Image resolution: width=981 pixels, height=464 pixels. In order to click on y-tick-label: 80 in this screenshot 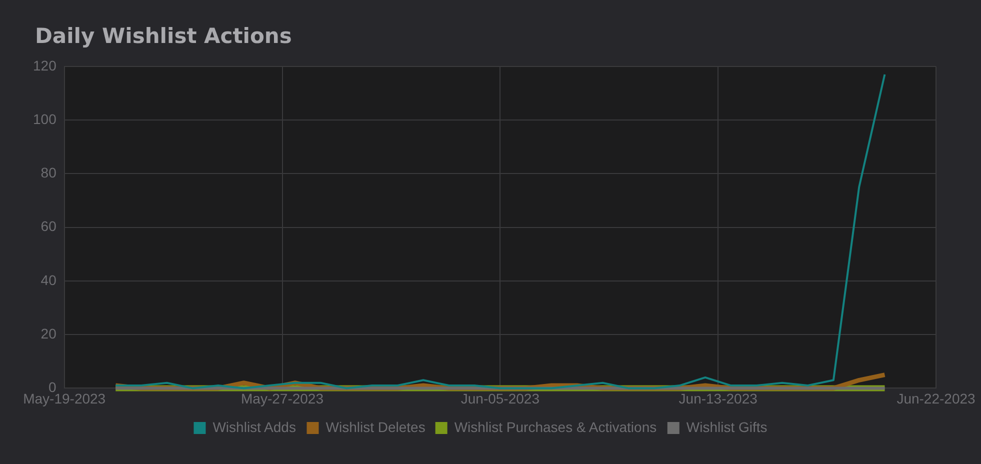, I will do `click(48, 172)`.